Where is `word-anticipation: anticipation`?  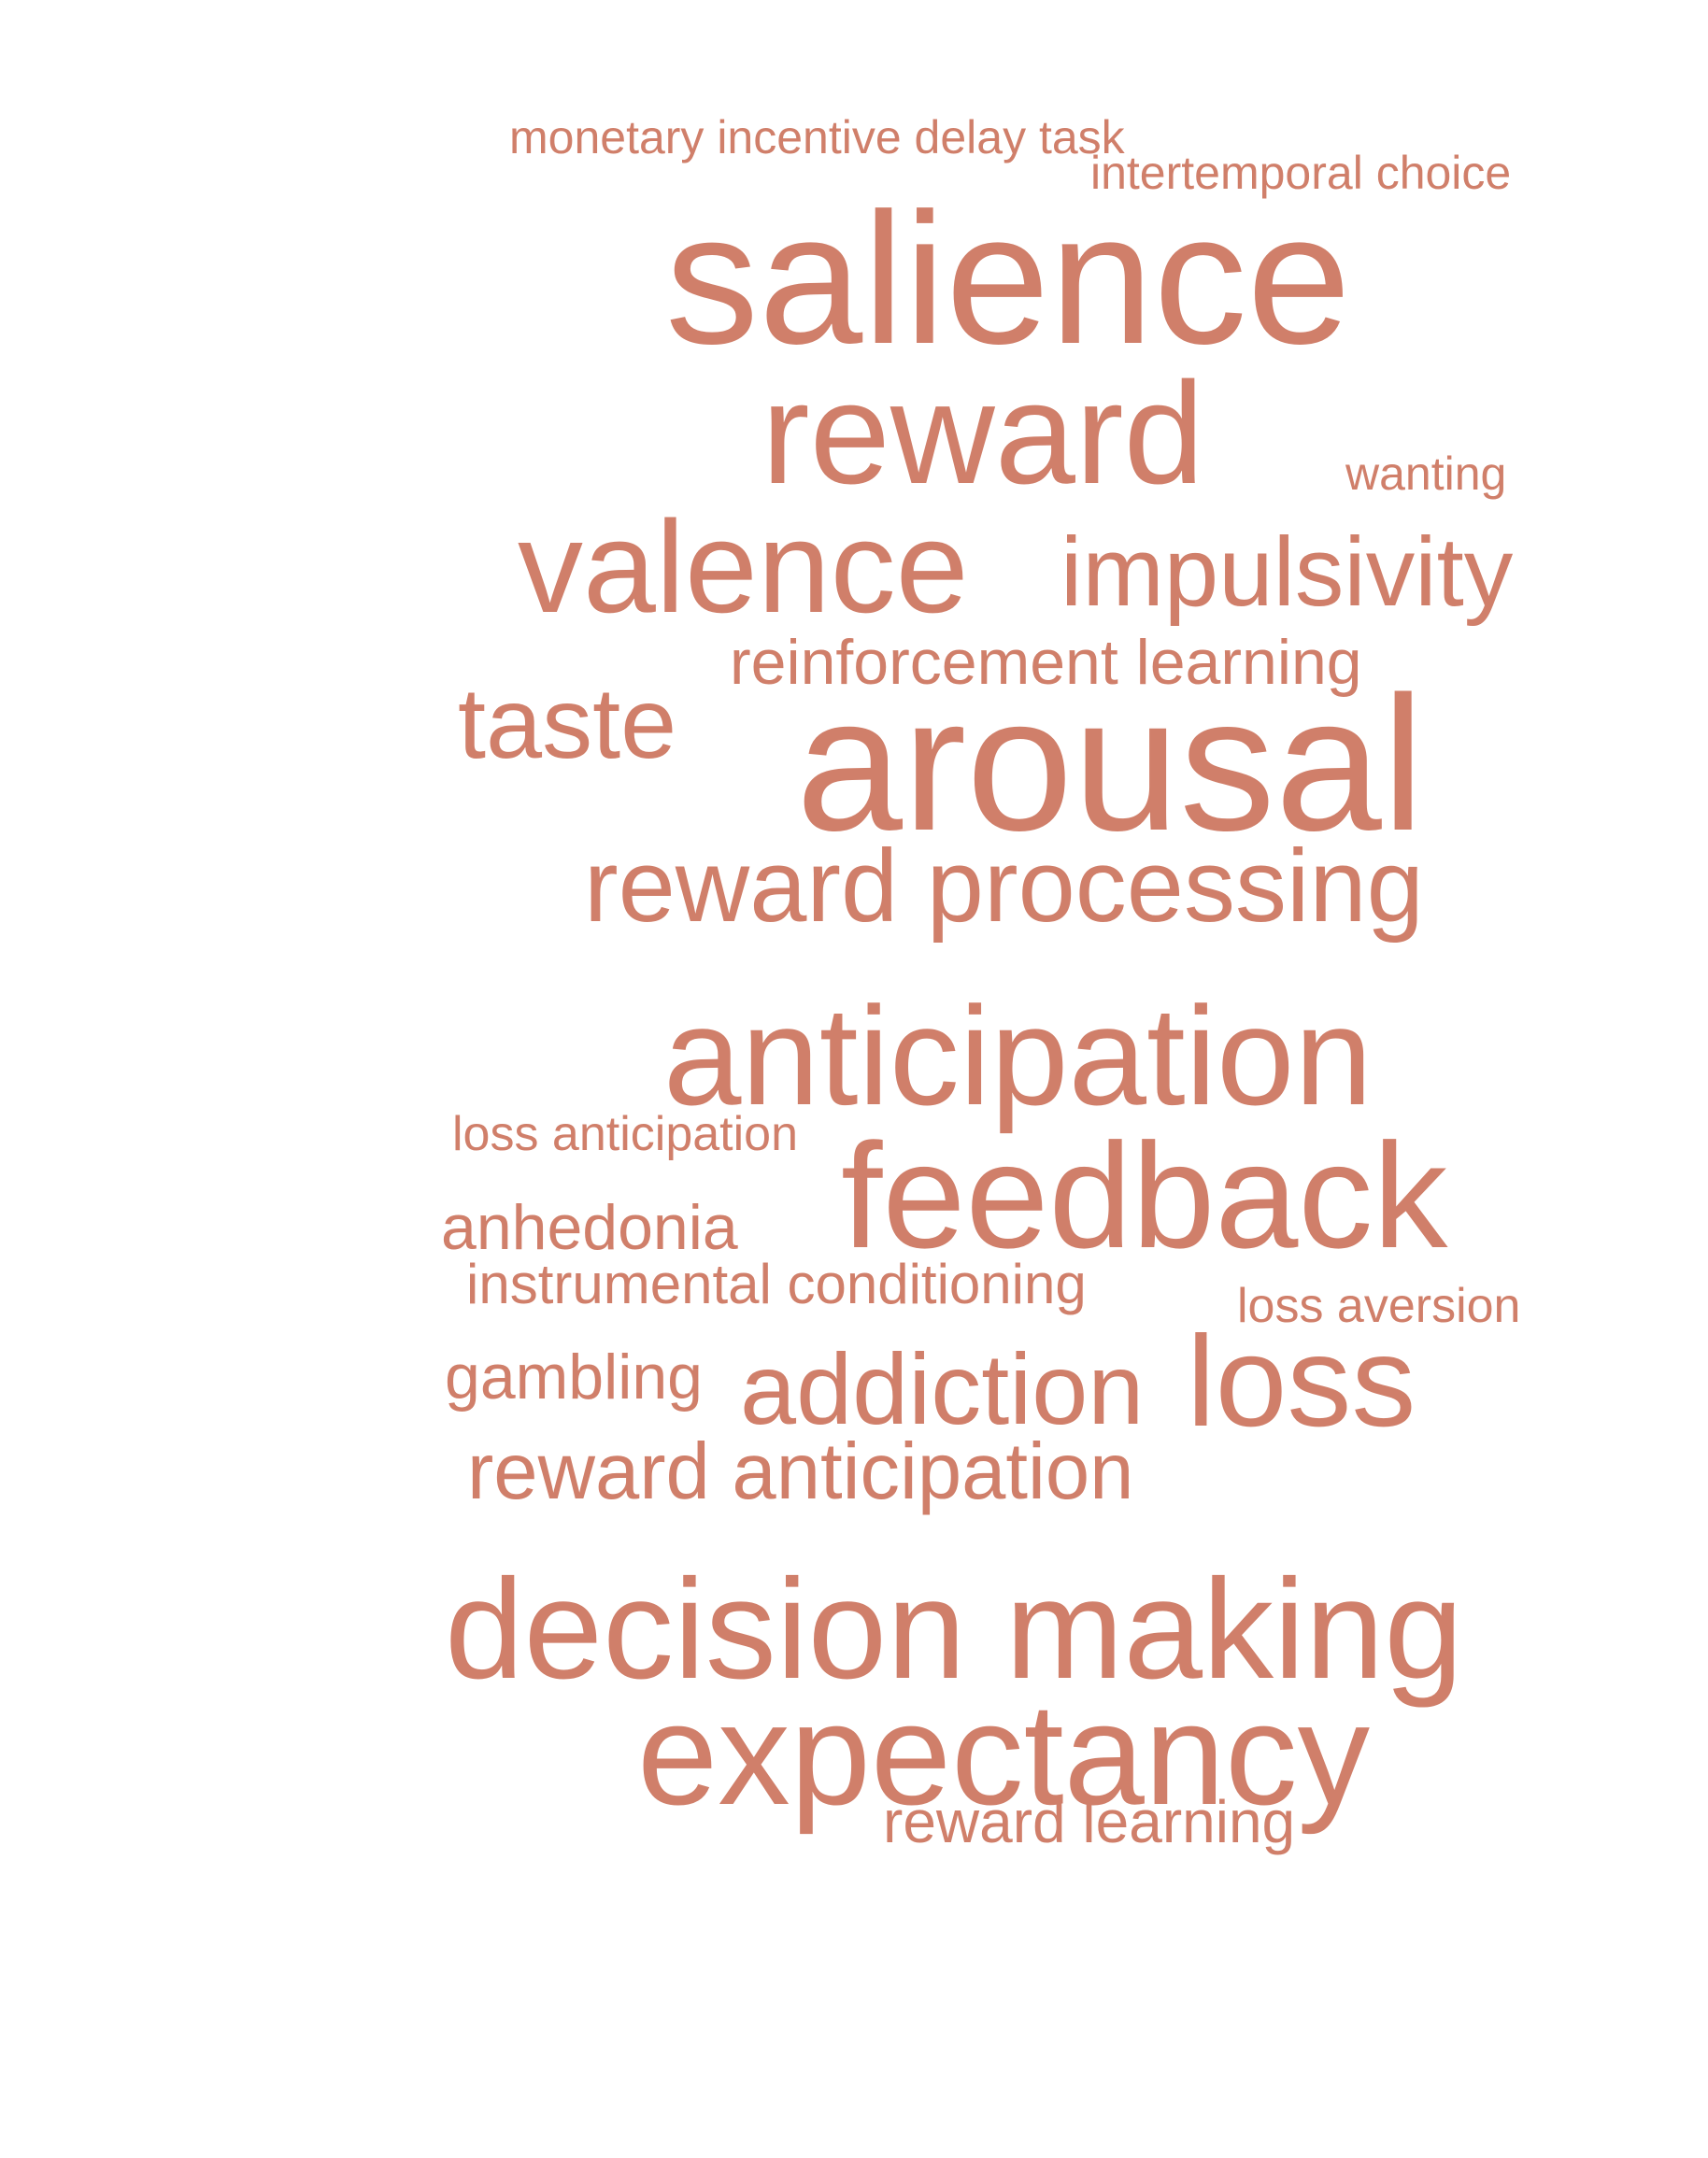
word-anticipation: anticipation is located at coordinates (1018, 1055).